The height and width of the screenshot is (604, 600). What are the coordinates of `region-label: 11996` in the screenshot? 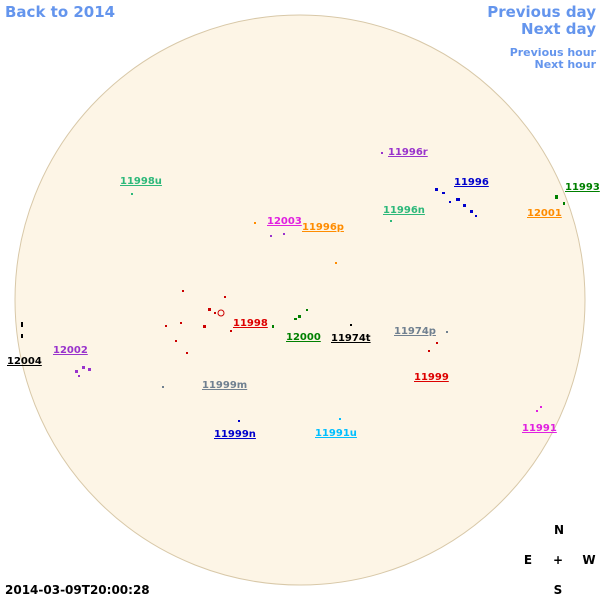 It's located at (471, 182).